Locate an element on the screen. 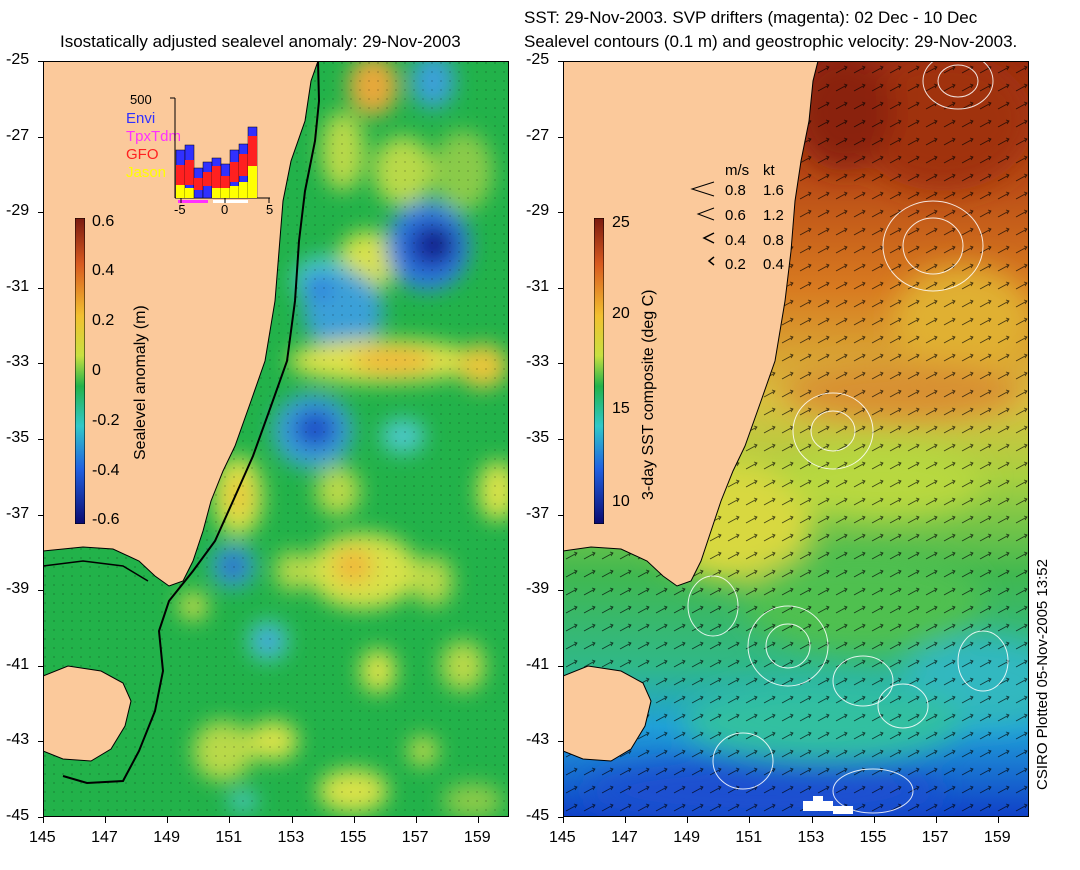 This screenshot has width=1080, height=870. sst-colorbar-tick: 20 is located at coordinates (621, 313).